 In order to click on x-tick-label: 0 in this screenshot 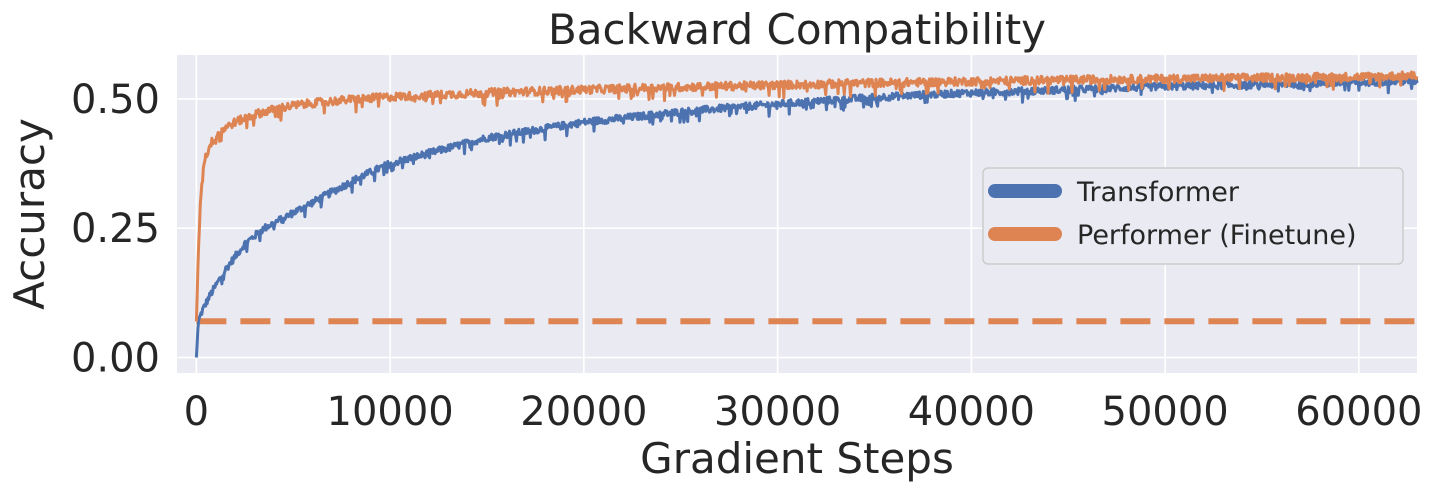, I will do `click(196, 412)`.